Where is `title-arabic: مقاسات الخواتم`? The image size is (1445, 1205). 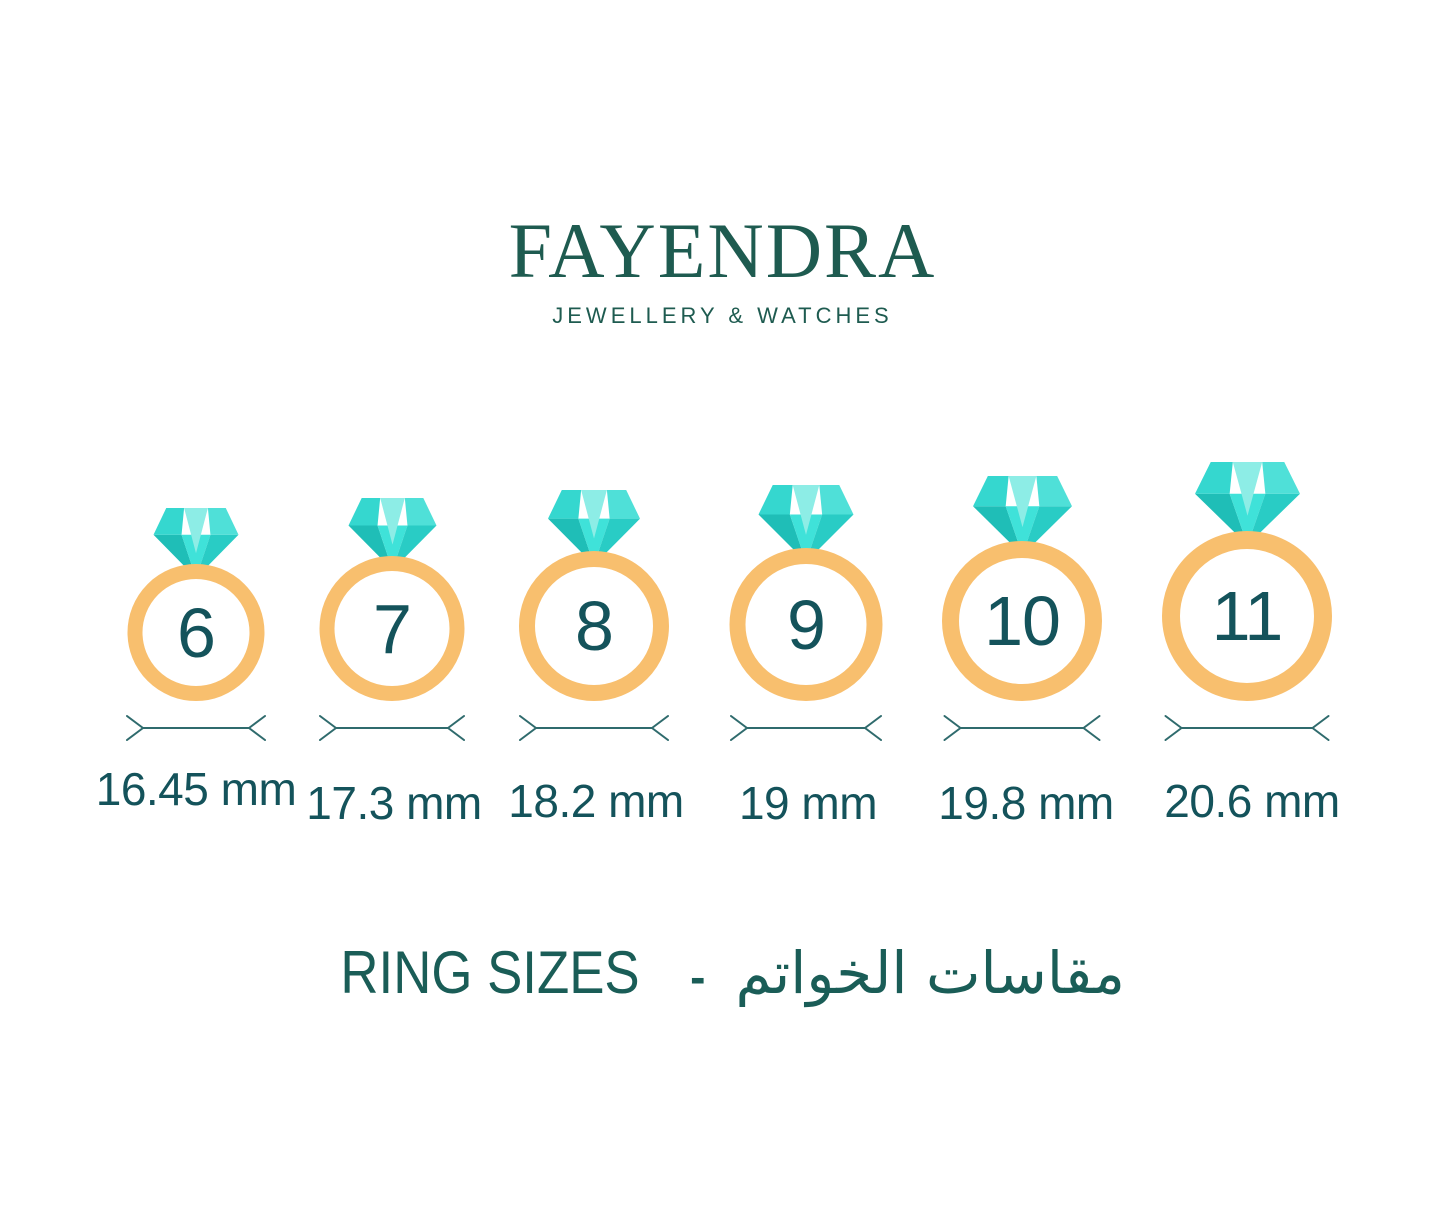
title-arabic: مقاسات الخواتم is located at coordinates (930, 972).